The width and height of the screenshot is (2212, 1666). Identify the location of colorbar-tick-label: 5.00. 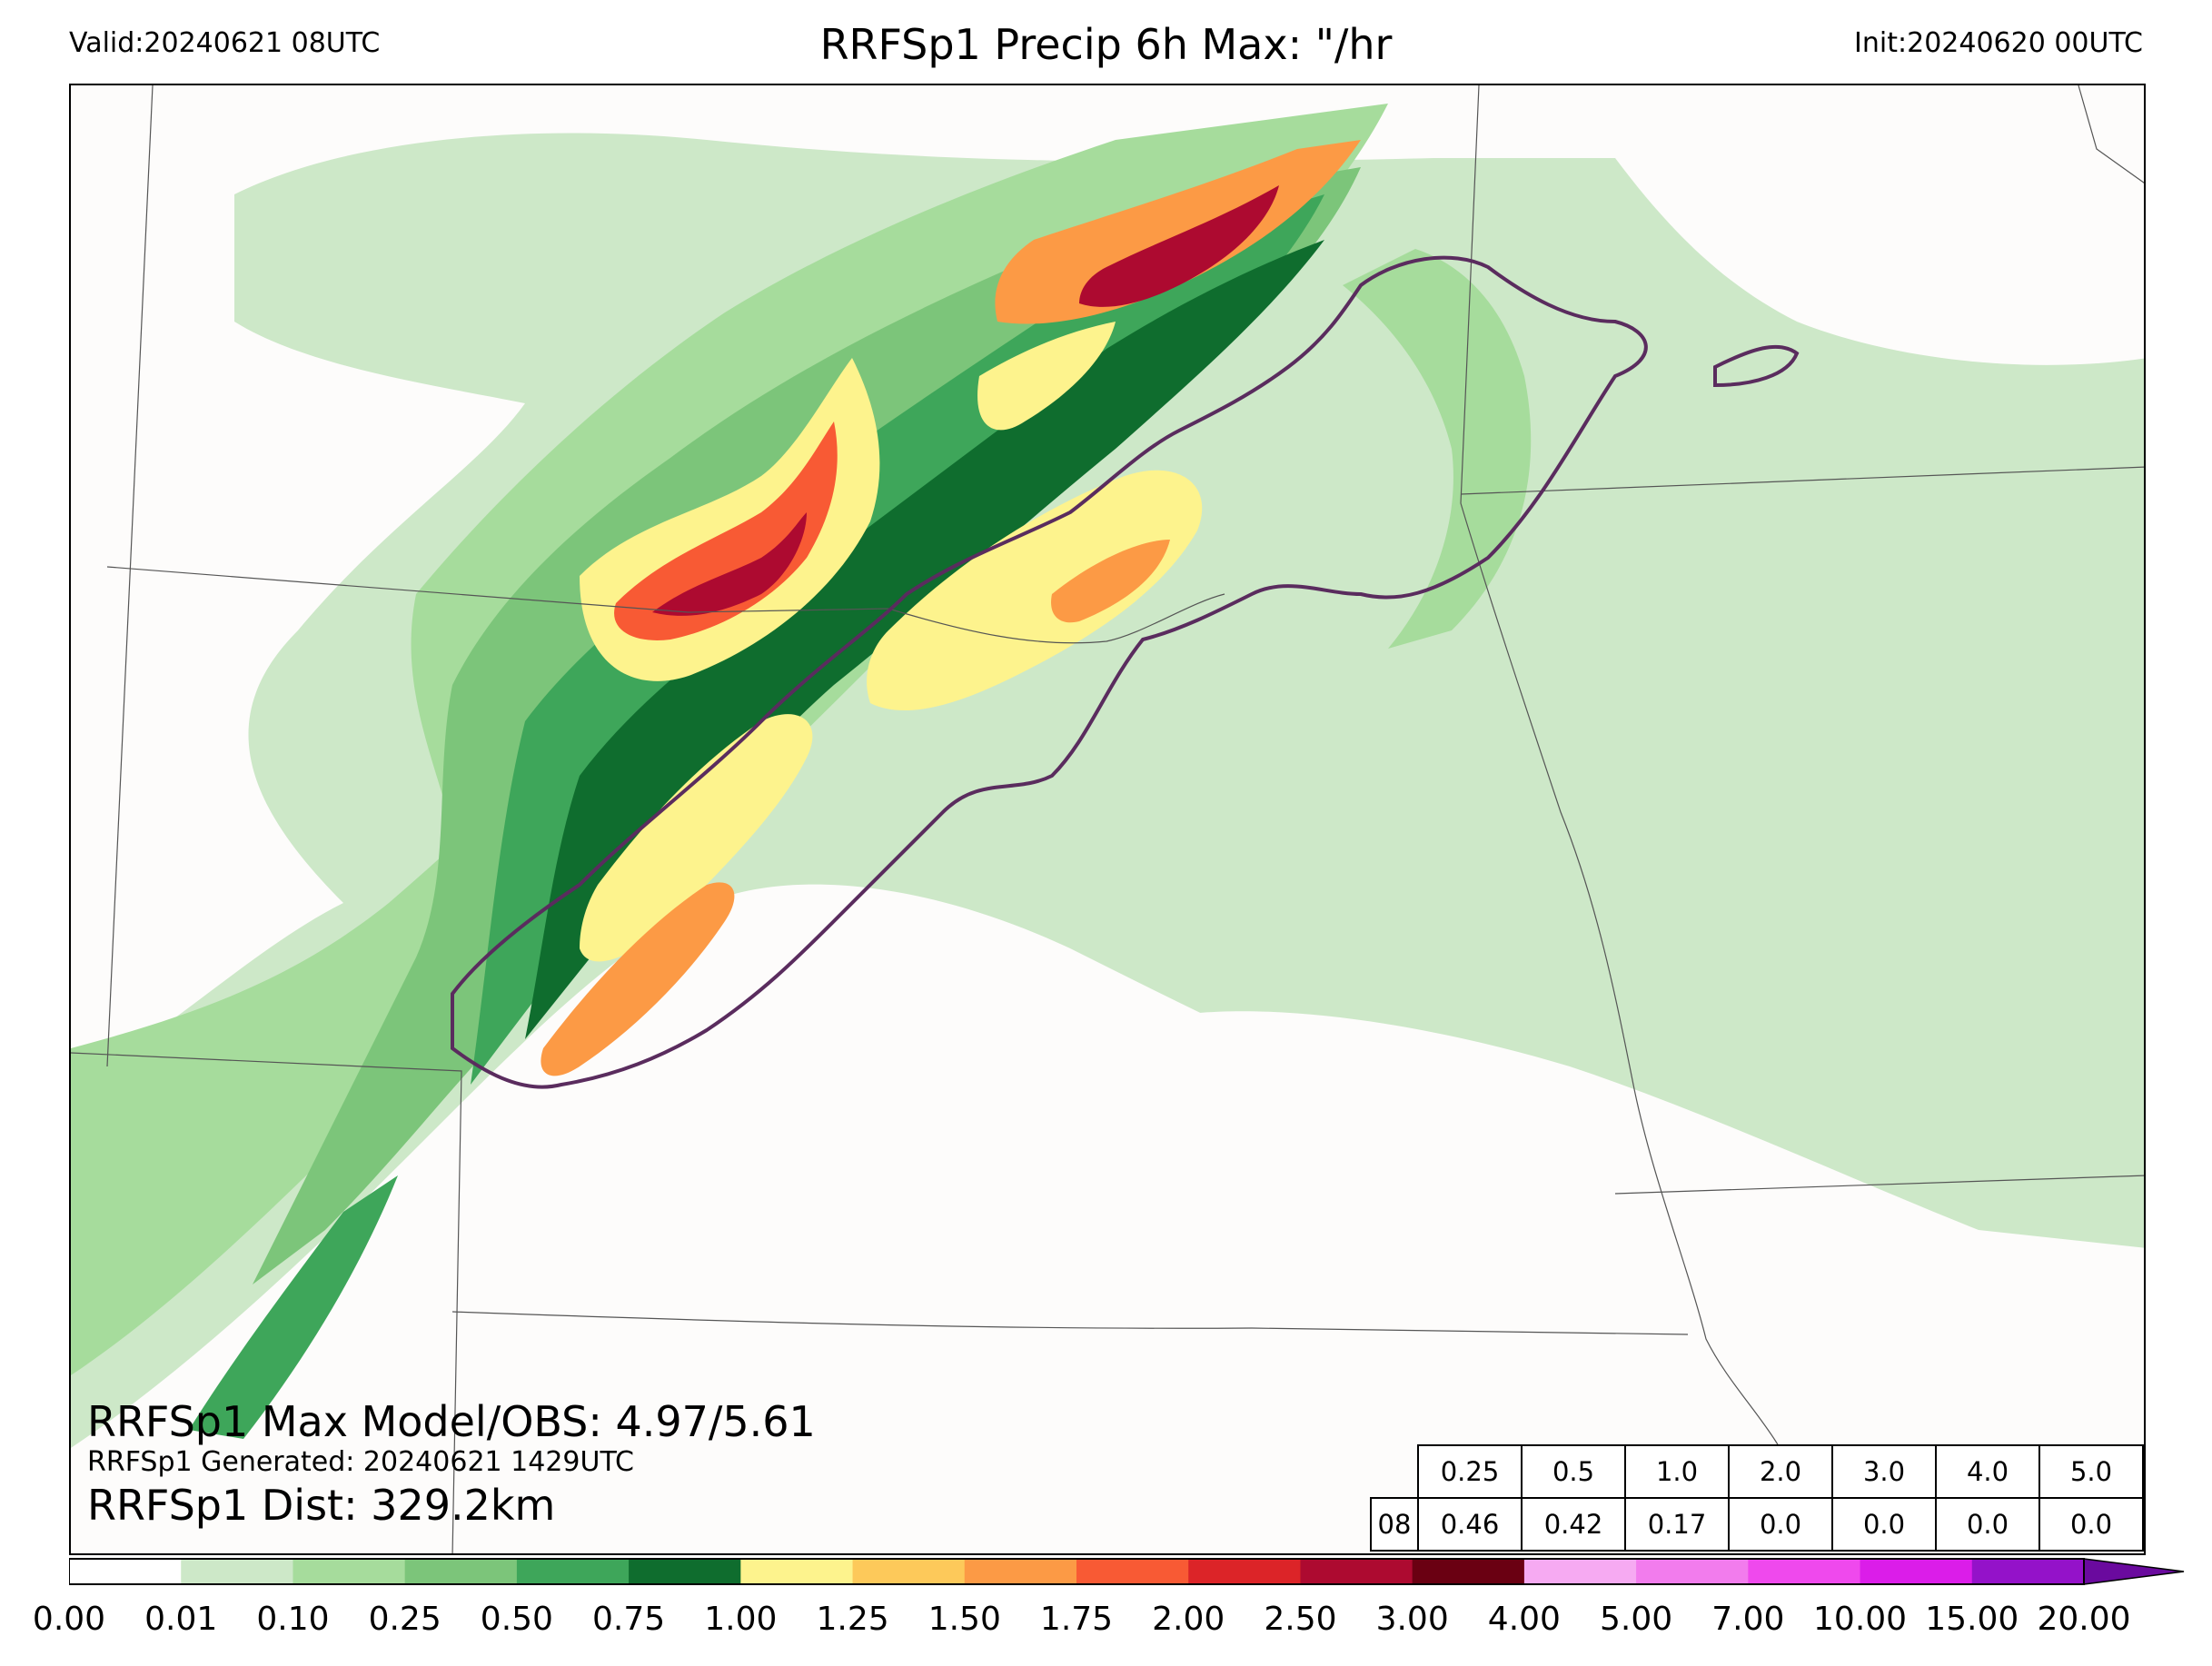
(1636, 1620).